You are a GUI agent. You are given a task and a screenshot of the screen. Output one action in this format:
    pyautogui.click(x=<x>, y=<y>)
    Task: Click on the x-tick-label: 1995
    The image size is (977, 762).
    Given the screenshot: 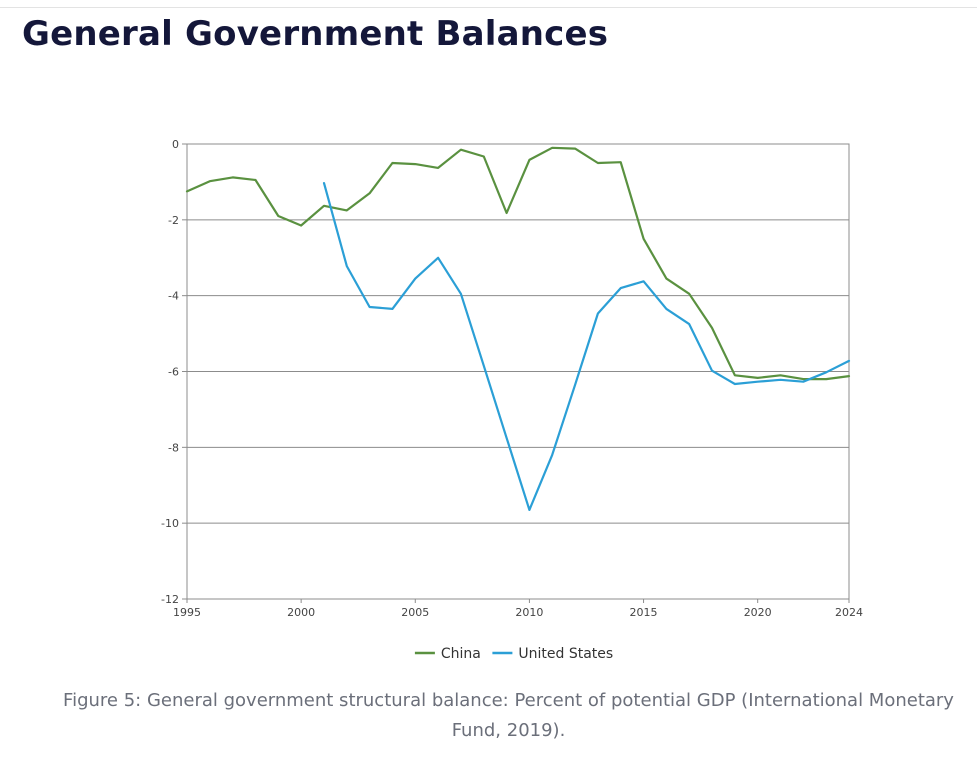 What is the action you would take?
    pyautogui.click(x=187, y=612)
    